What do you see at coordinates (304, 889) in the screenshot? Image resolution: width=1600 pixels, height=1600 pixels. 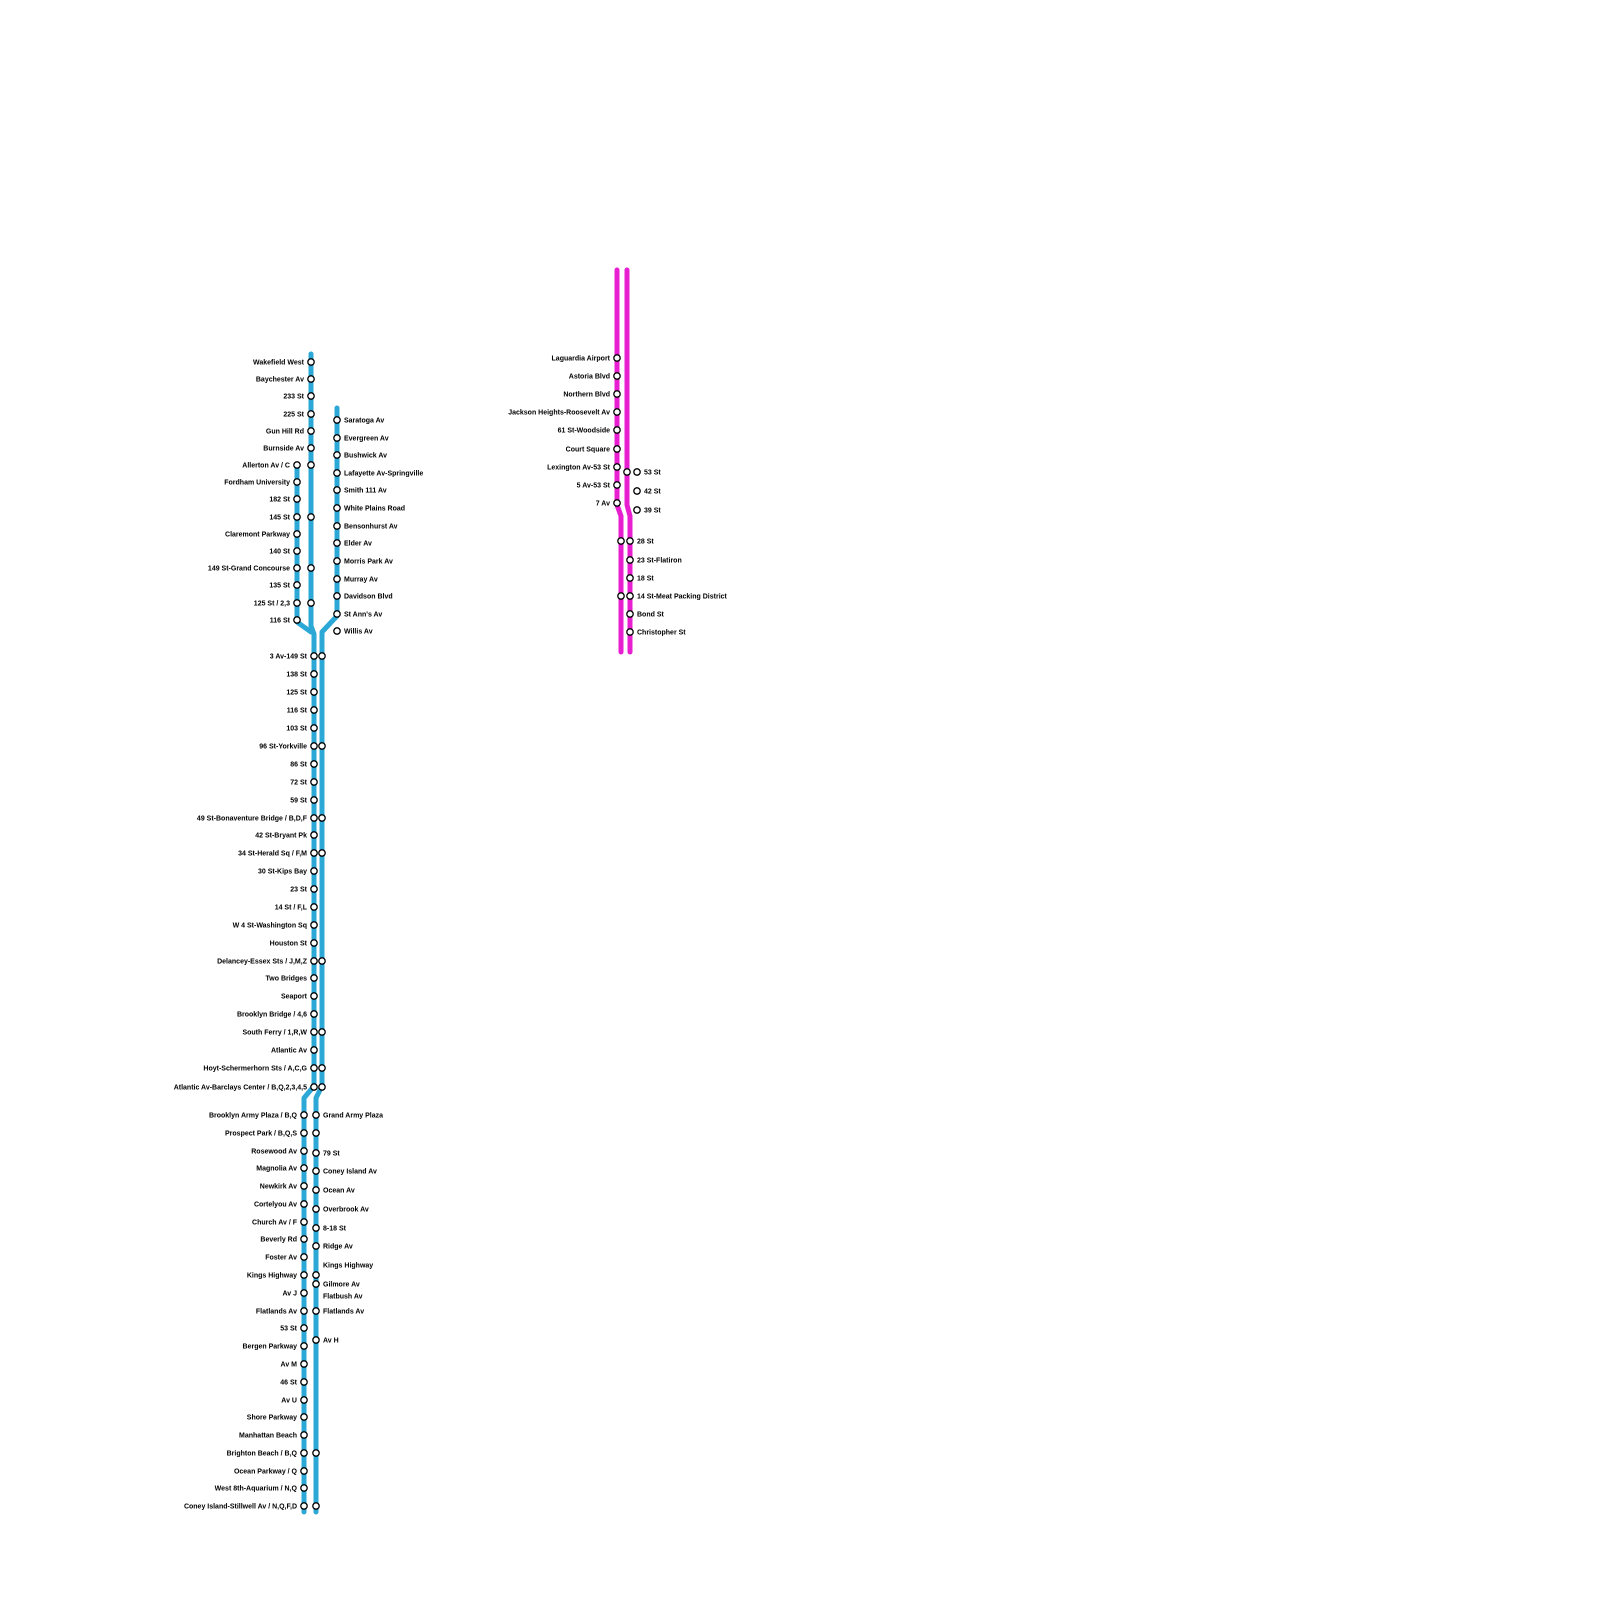 I see `station: 23 St` at bounding box center [304, 889].